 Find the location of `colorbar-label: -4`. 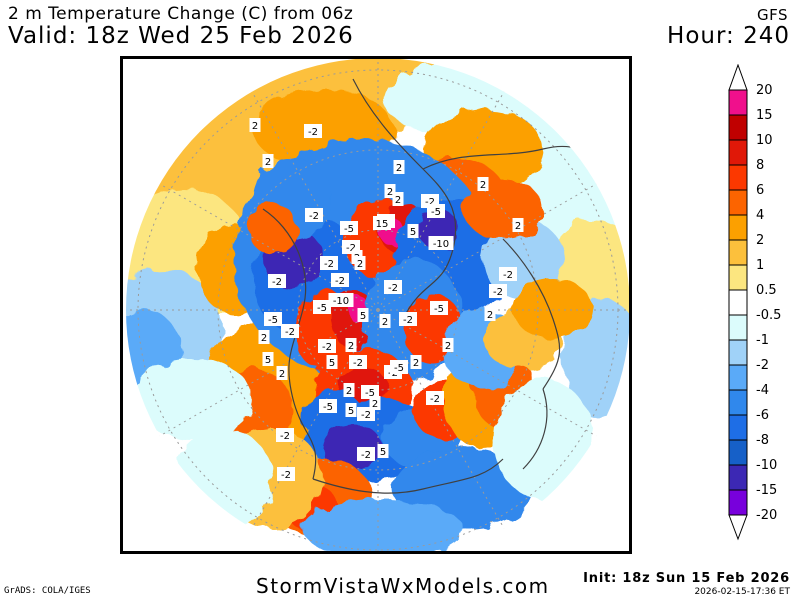

colorbar-label: -4 is located at coordinates (762, 390).